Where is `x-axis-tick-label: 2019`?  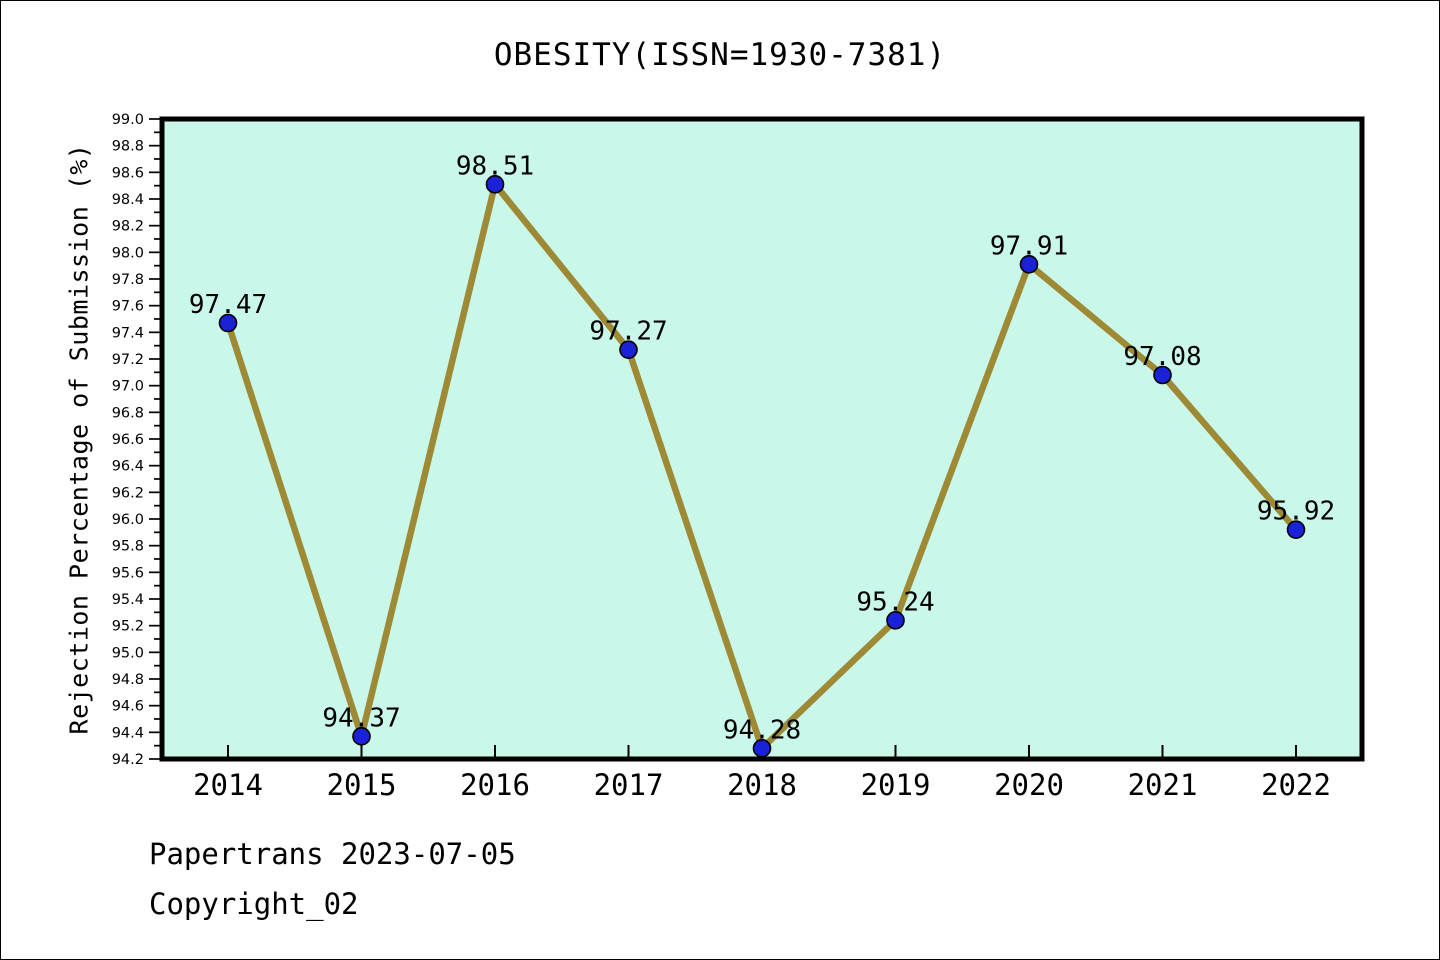
x-axis-tick-label: 2019 is located at coordinates (896, 785).